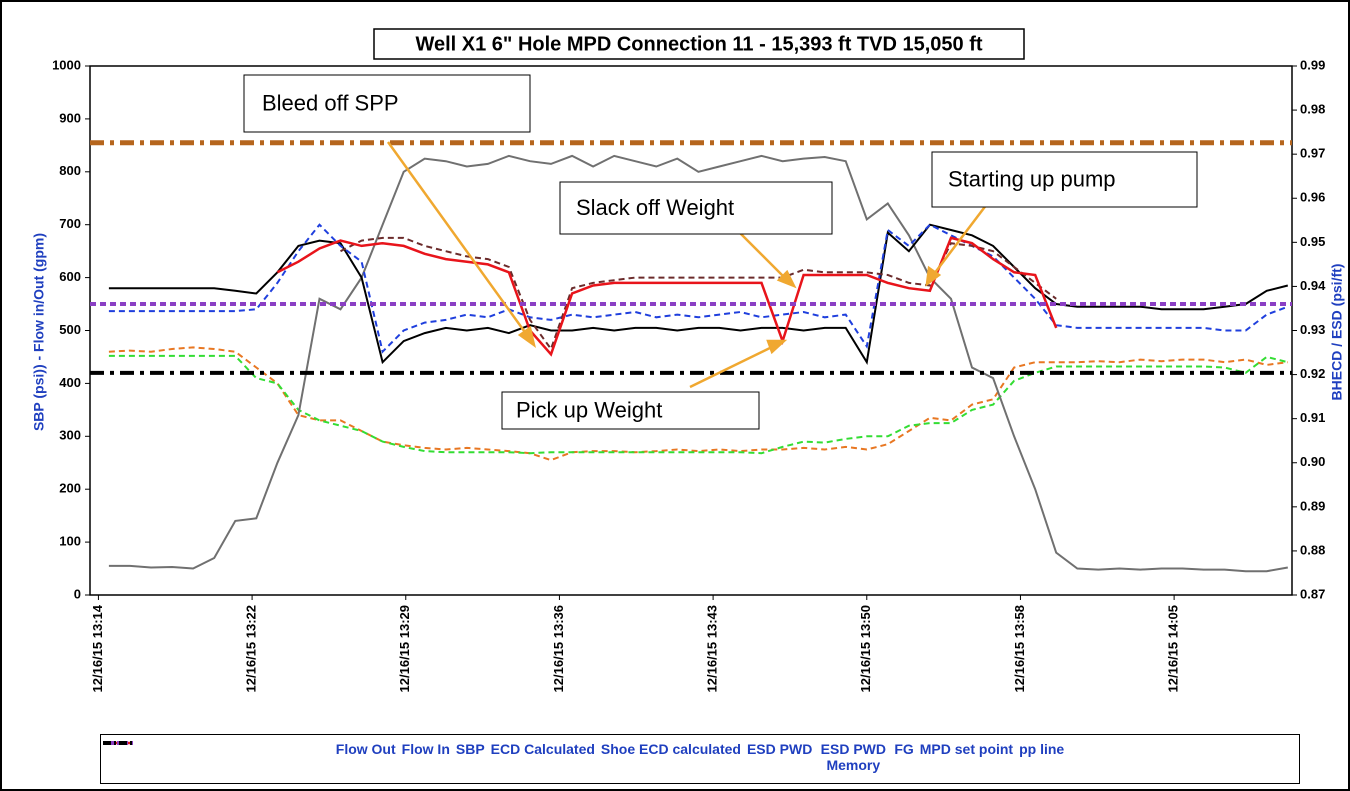  I want to click on y2-tick-label: 0.98, so click(1312, 109).